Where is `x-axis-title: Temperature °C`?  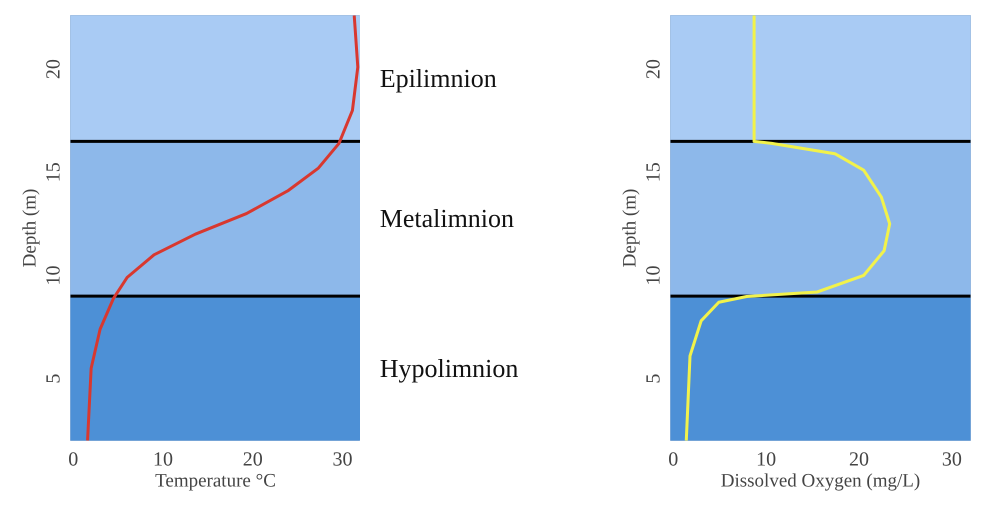 x-axis-title: Temperature °C is located at coordinates (215, 481).